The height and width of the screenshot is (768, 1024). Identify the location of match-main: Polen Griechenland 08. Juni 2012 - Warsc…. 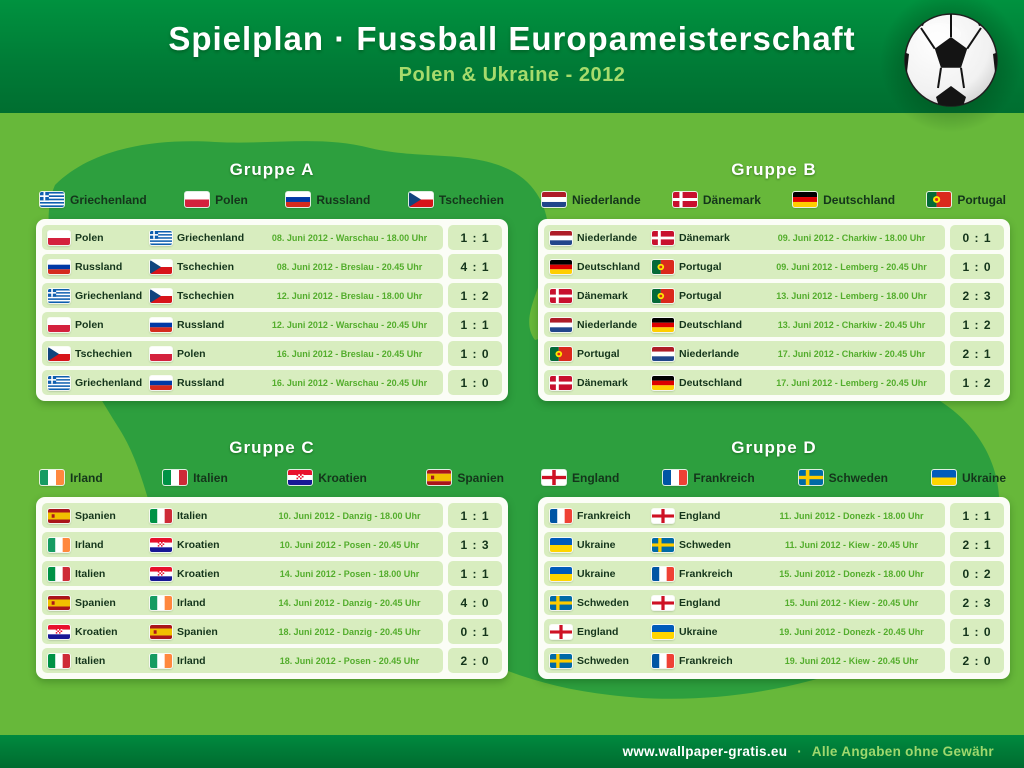
(242, 237).